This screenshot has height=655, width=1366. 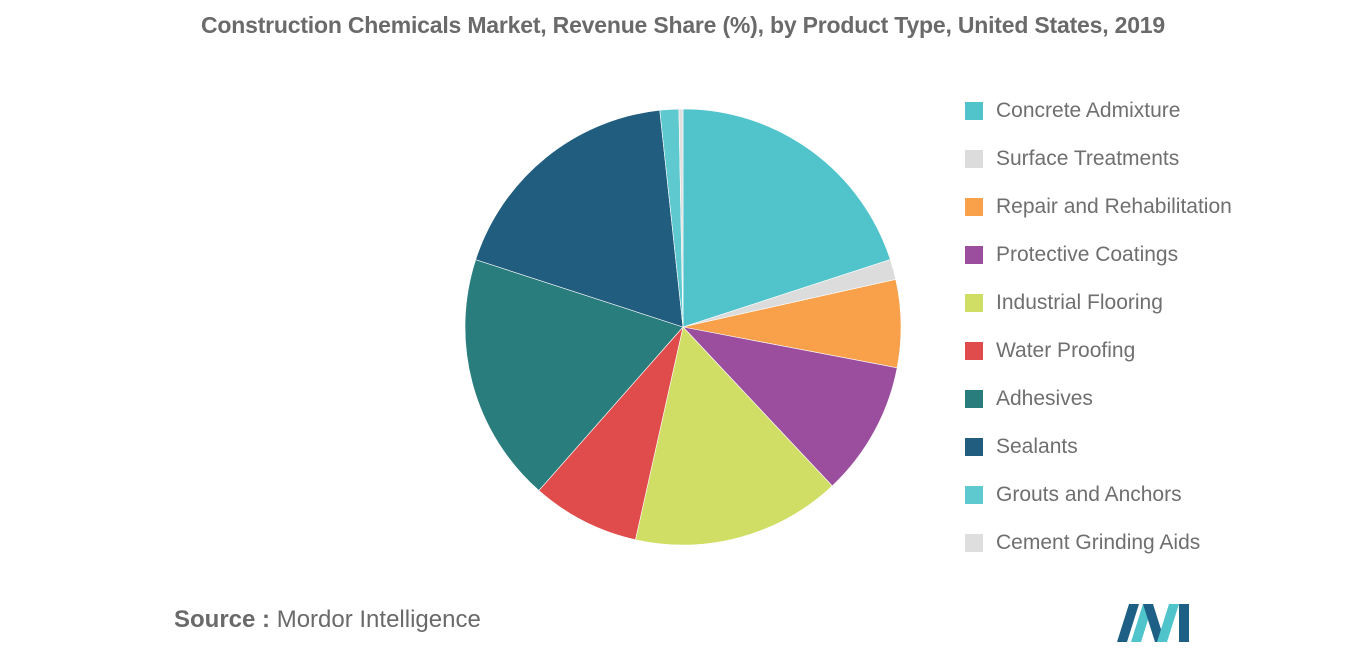 What do you see at coordinates (790, 406) in the screenshot?
I see `pie-slice-protective-coatings` at bounding box center [790, 406].